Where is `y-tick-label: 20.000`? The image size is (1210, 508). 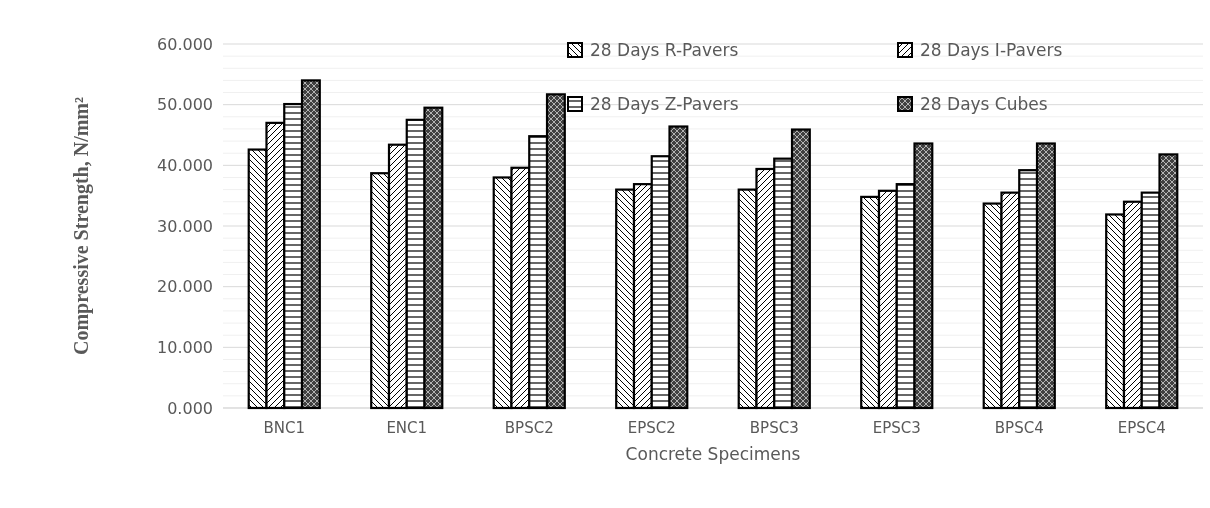
y-tick-label: 20.000 is located at coordinates (185, 287).